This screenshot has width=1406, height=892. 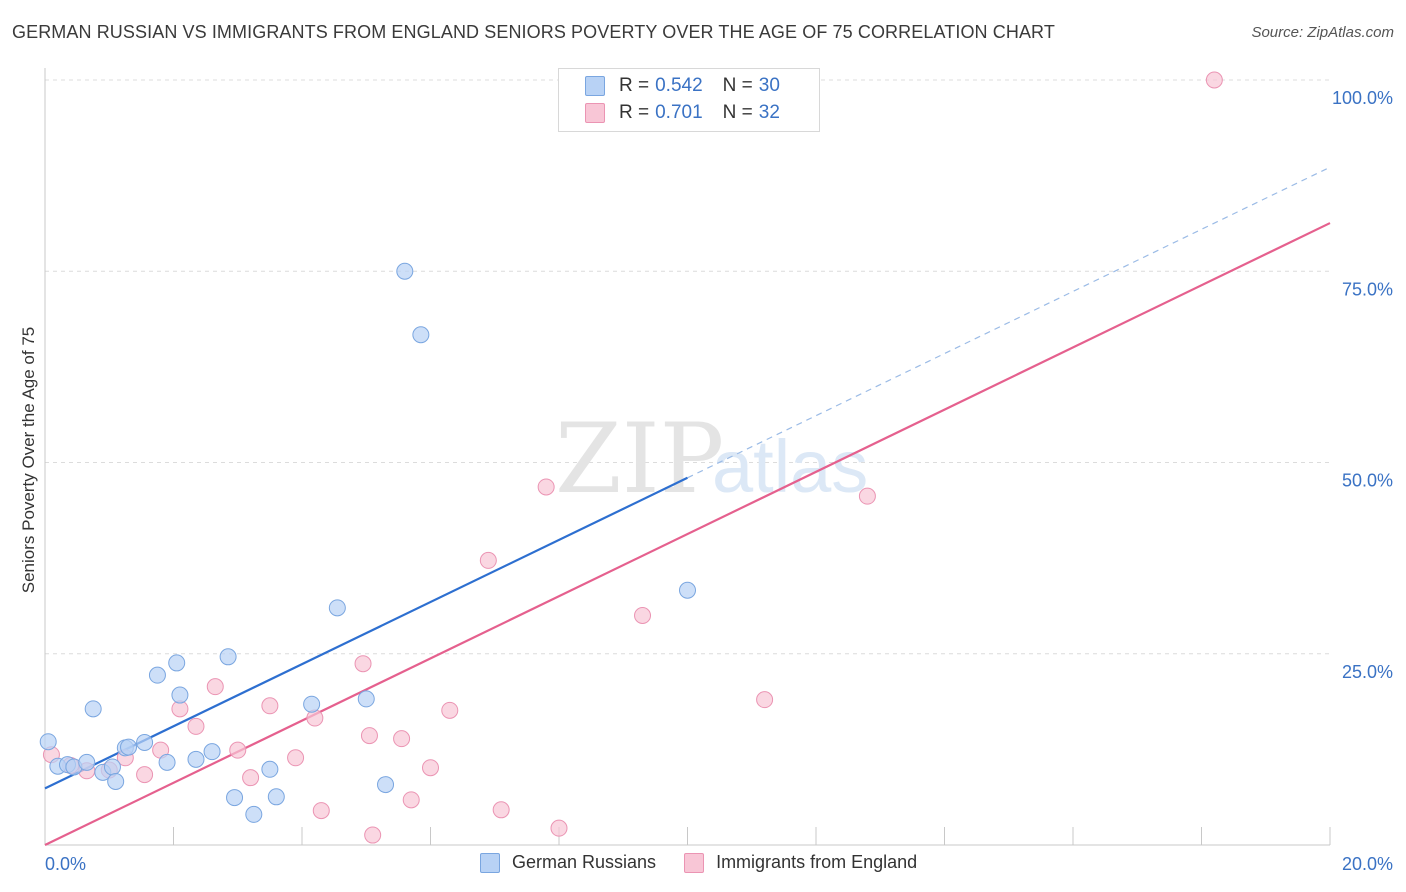 What do you see at coordinates (790, 466) in the screenshot?
I see `watermark-atlas: atlas` at bounding box center [790, 466].